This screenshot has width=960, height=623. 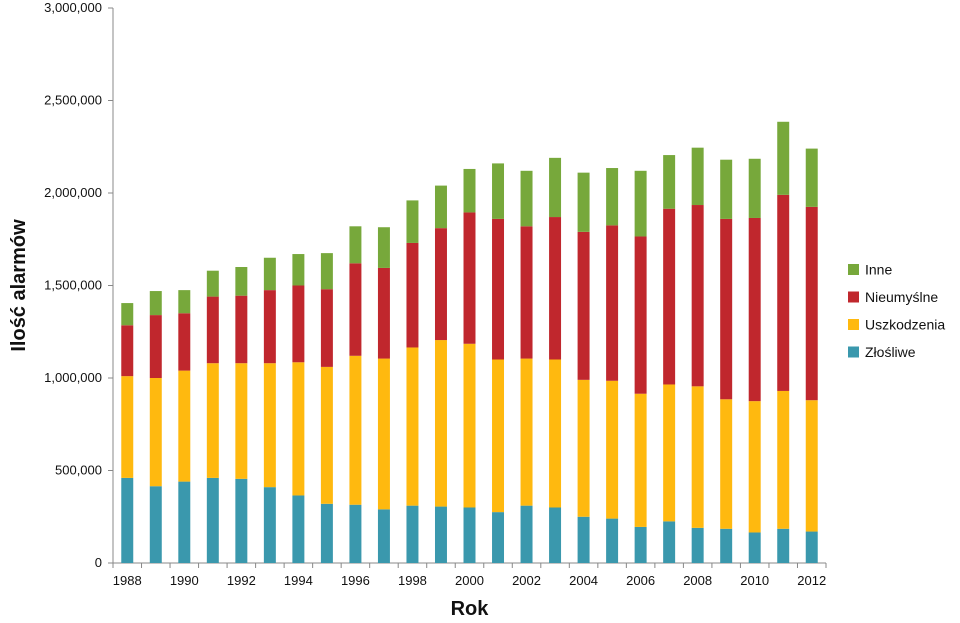 I want to click on x-tick-label: 1994, so click(x=298, y=580).